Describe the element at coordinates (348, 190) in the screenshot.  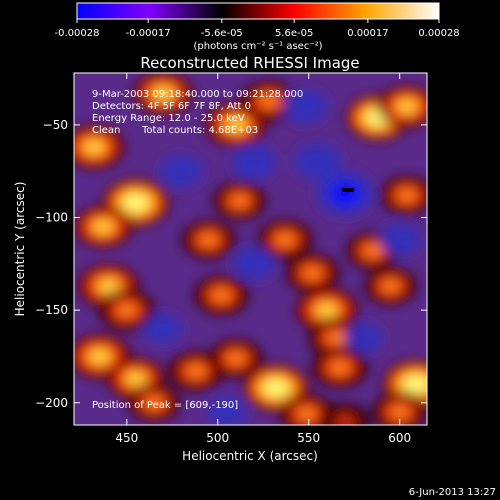
I see `peak-negative-marker` at that location.